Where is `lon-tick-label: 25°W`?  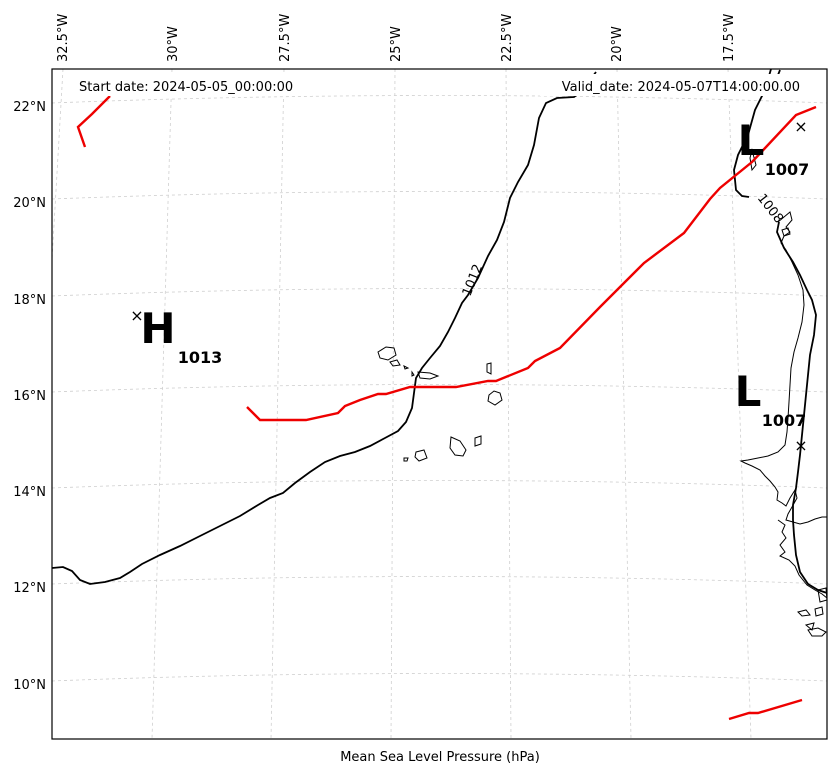 lon-tick-label: 25°W is located at coordinates (396, 44).